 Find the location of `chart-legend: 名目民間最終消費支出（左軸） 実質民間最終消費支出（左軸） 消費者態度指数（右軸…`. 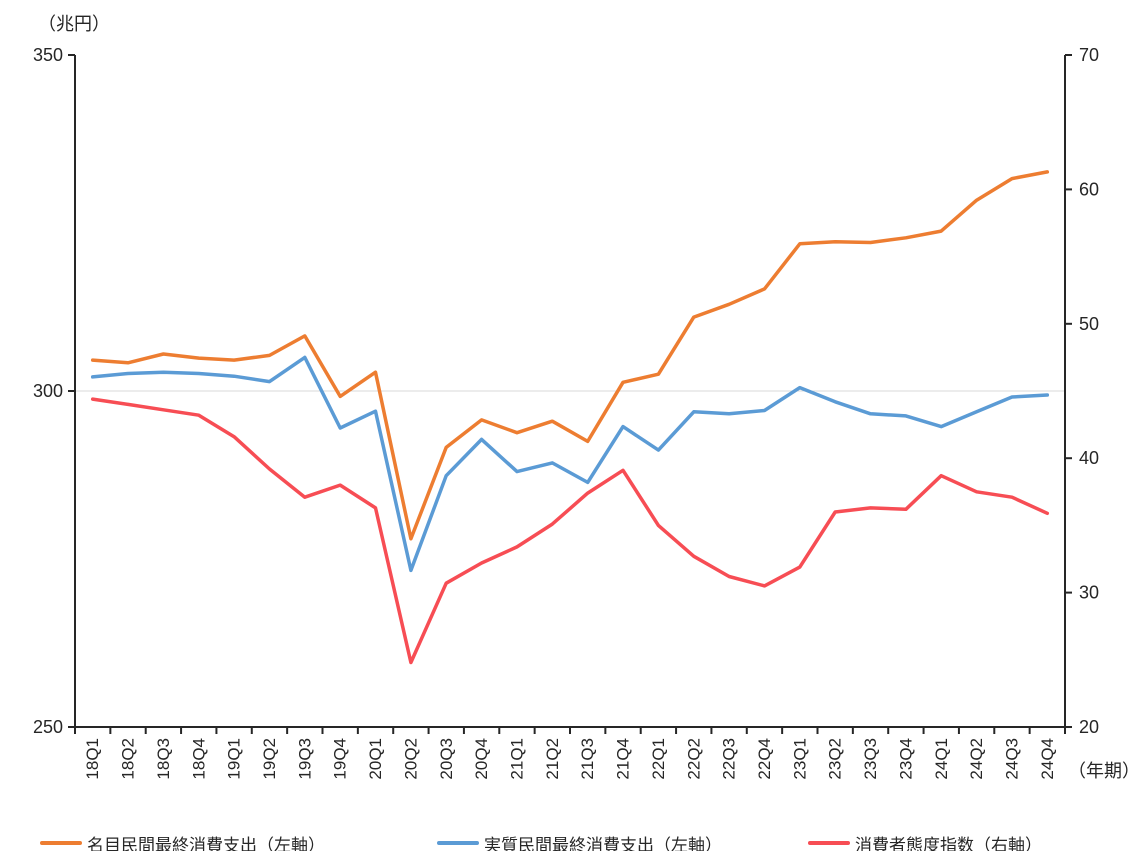

chart-legend: 名目民間最終消費支出（左軸） 実質民間最終消費支出（左軸） 消費者態度指数（右軸… is located at coordinates (565, 841).